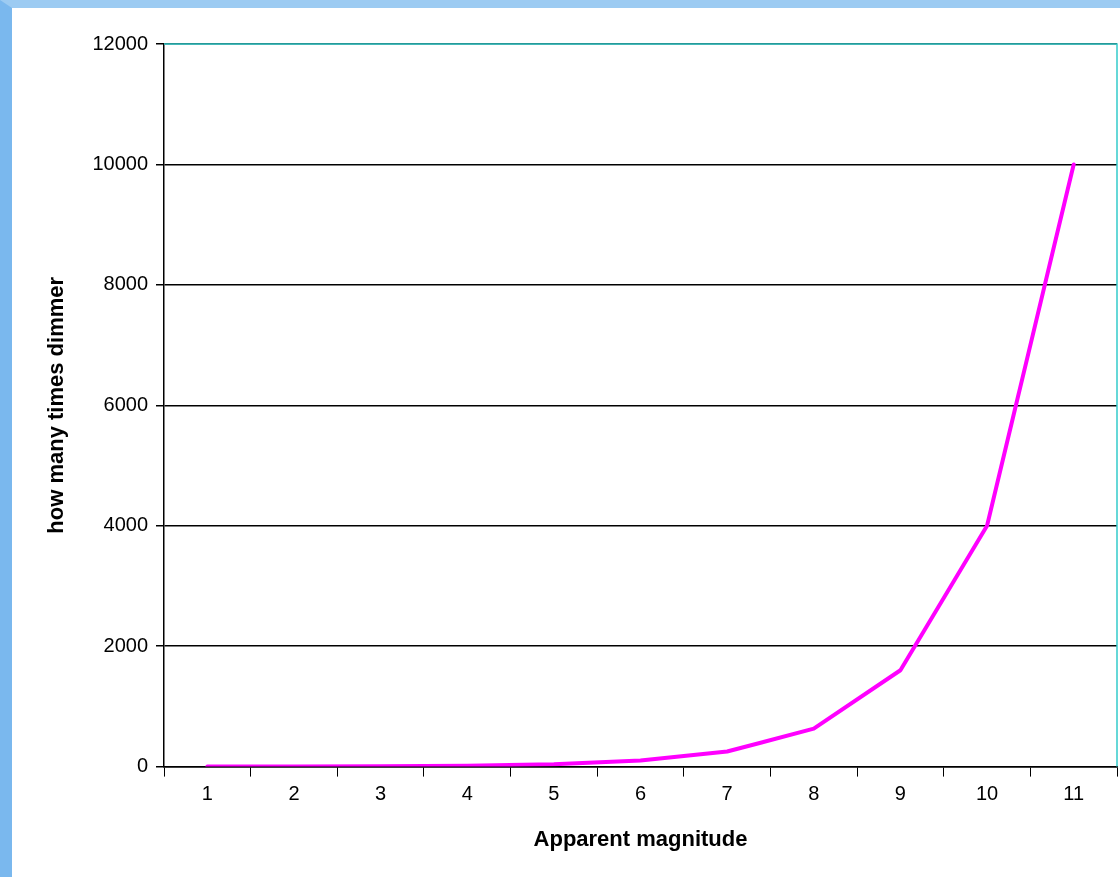 This screenshot has width=1120, height=877. What do you see at coordinates (142, 765) in the screenshot?
I see `y-tick-label: 0` at bounding box center [142, 765].